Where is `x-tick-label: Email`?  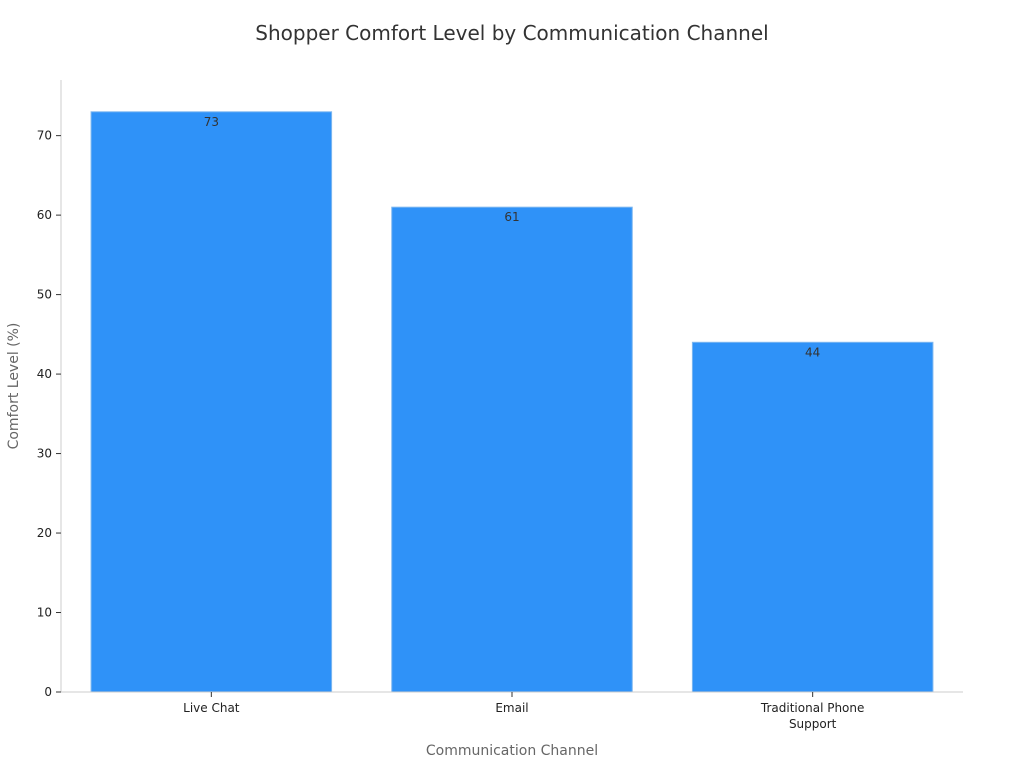 x-tick-label: Email is located at coordinates (511, 708).